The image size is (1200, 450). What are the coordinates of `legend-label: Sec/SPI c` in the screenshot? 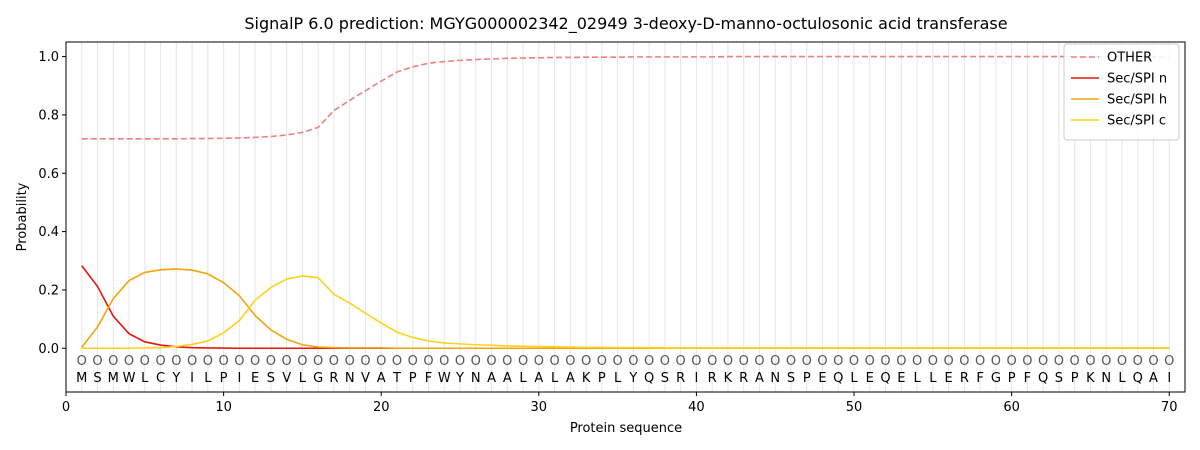 It's located at (1136, 121).